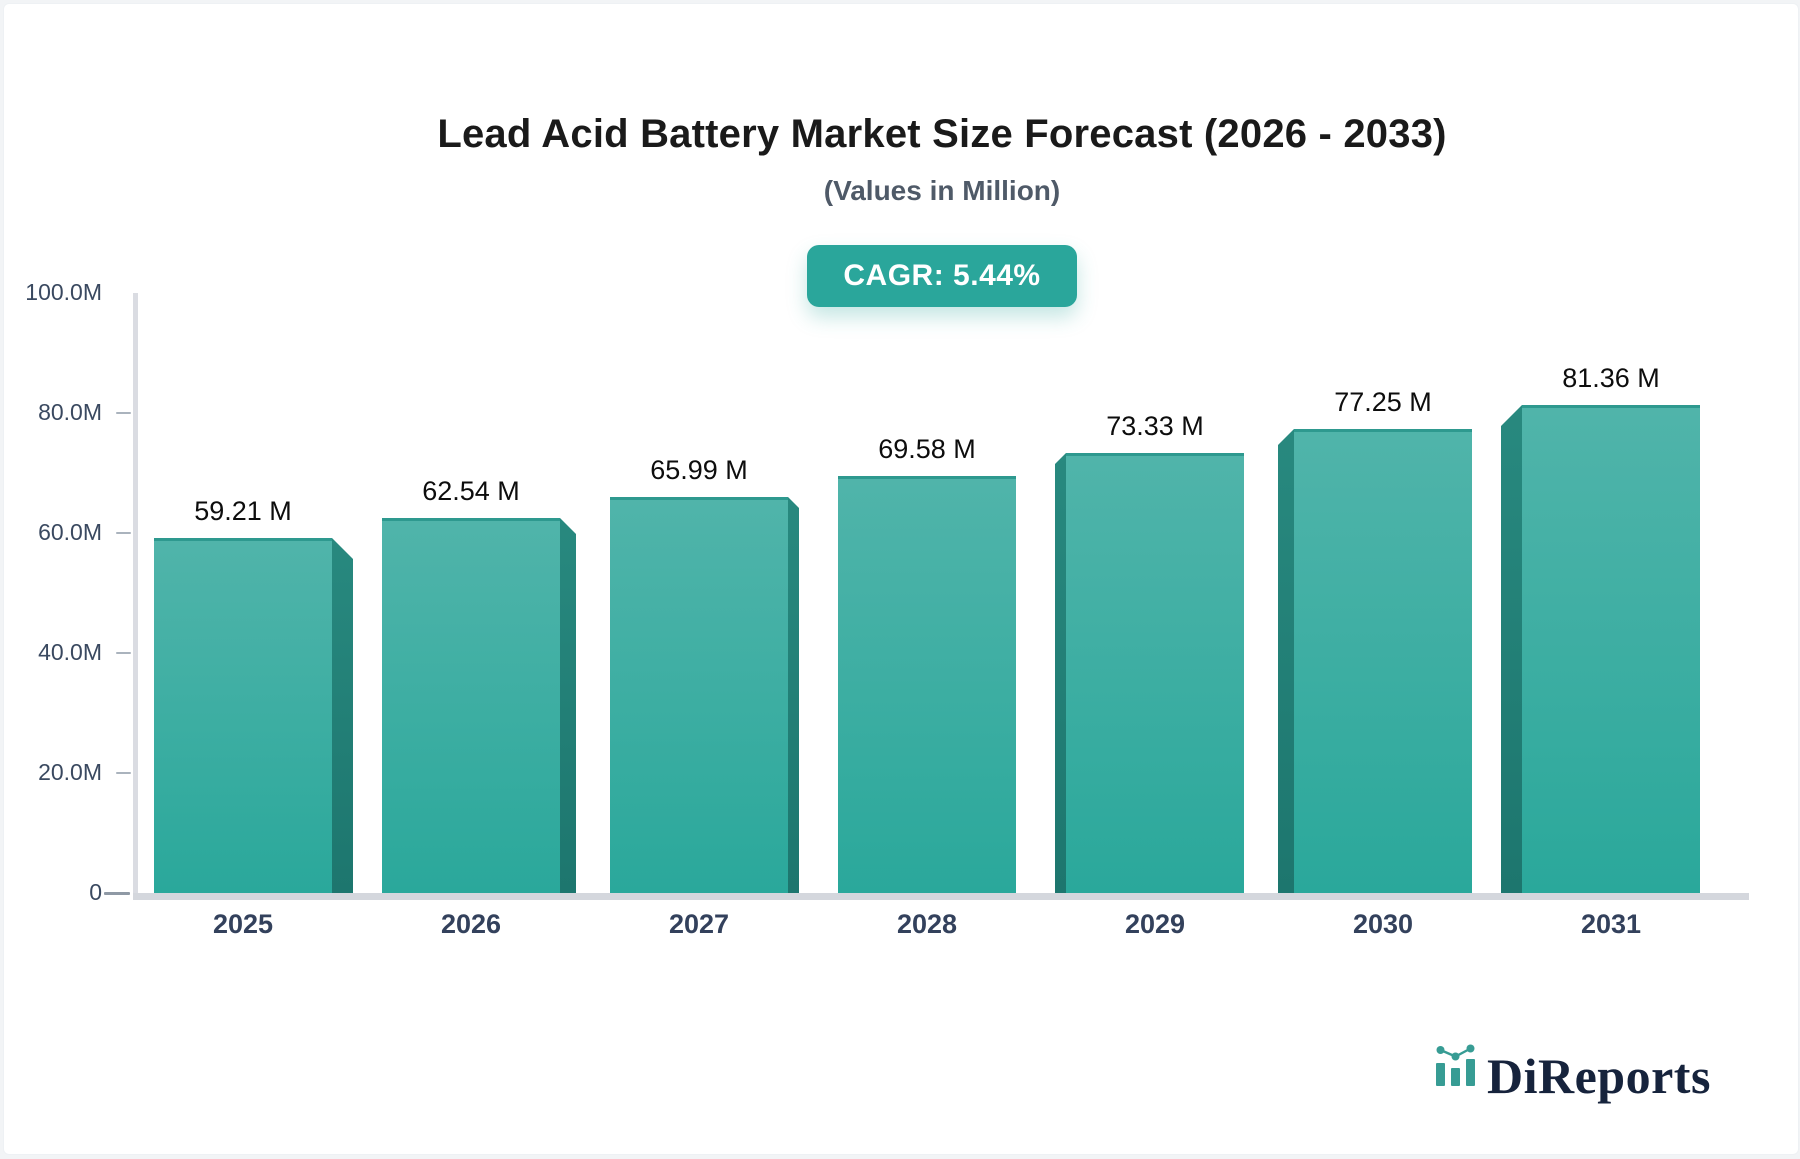  Describe the element at coordinates (927, 684) in the screenshot. I see `bar-2028` at that location.